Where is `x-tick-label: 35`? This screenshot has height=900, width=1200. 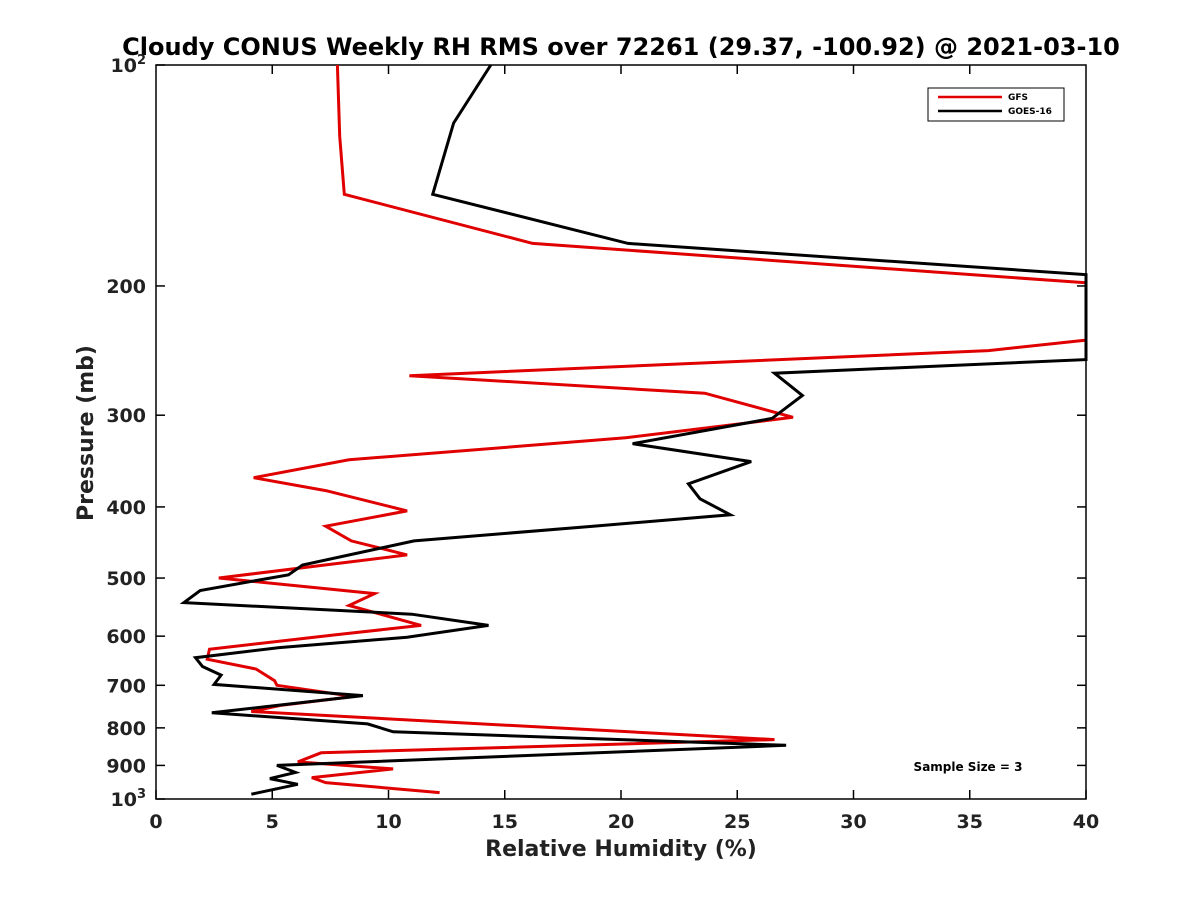 x-tick-label: 35 is located at coordinates (970, 822).